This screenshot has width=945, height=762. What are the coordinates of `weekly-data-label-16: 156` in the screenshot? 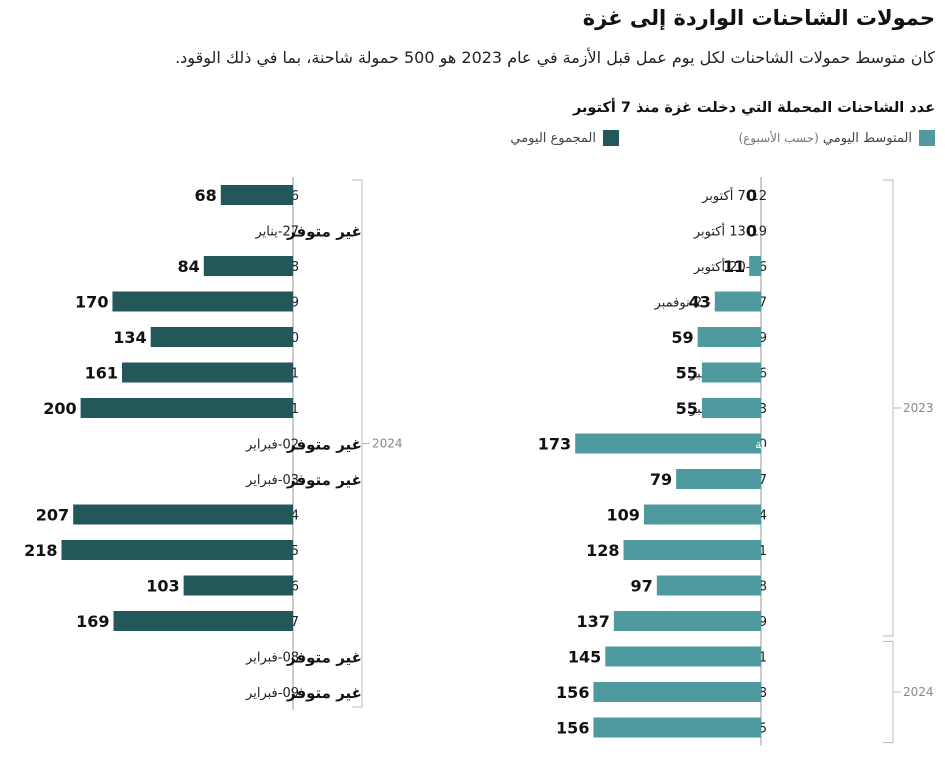 It's located at (572, 728).